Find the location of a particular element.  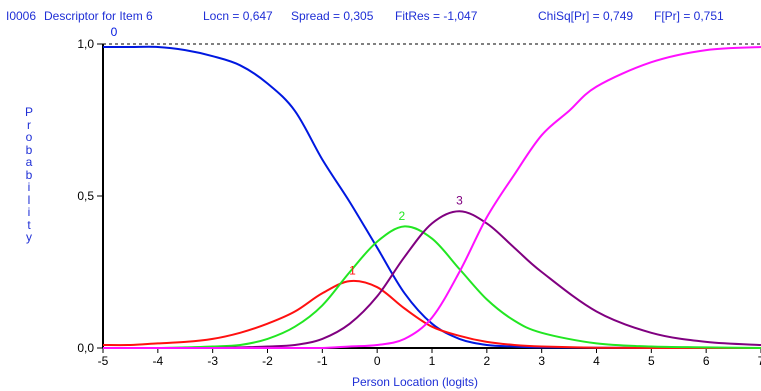

x-tick-label: -5 is located at coordinates (103, 361).